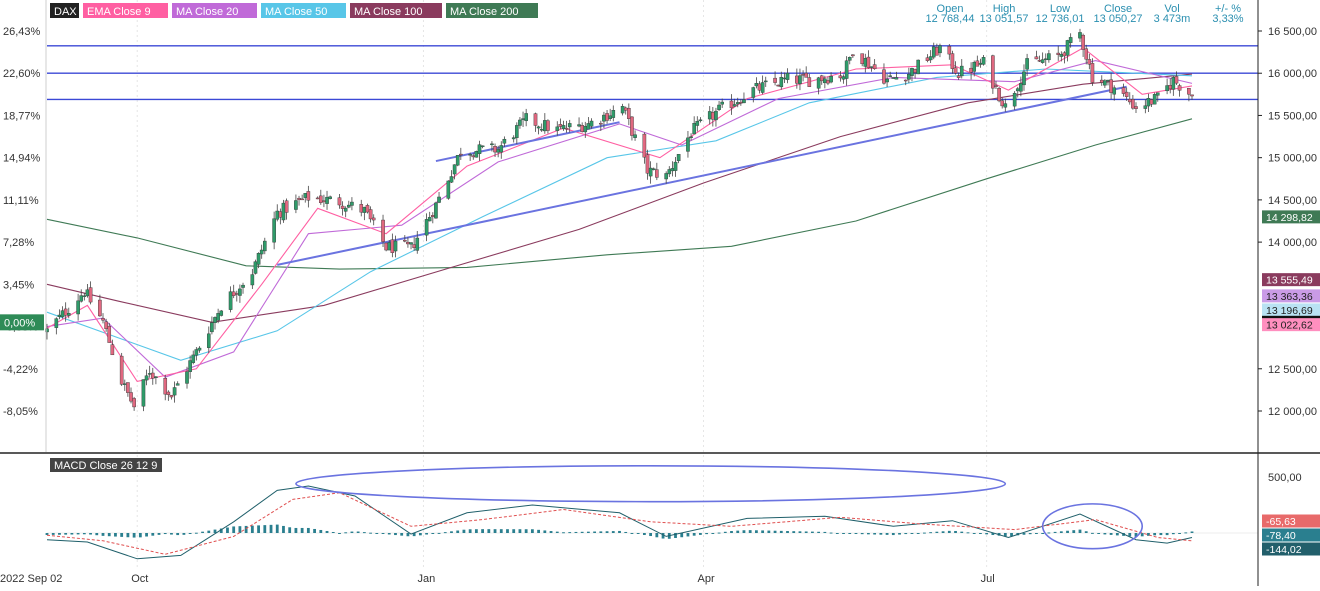  What do you see at coordinates (22, 32) in the screenshot?
I see `y-tick-label-left: 26,43%` at bounding box center [22, 32].